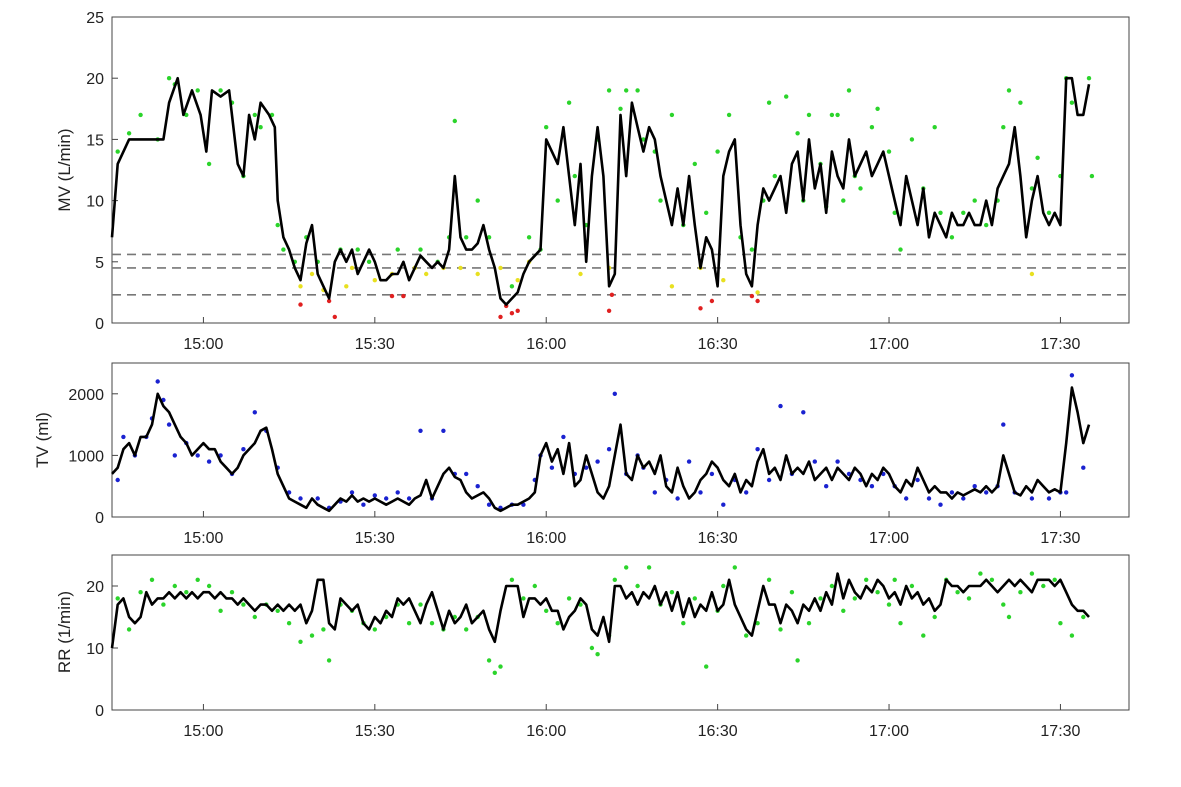 This screenshot has width=1181, height=787. Describe the element at coordinates (42, 440) in the screenshot. I see `y-axis-label-tv: TV (ml)` at that location.